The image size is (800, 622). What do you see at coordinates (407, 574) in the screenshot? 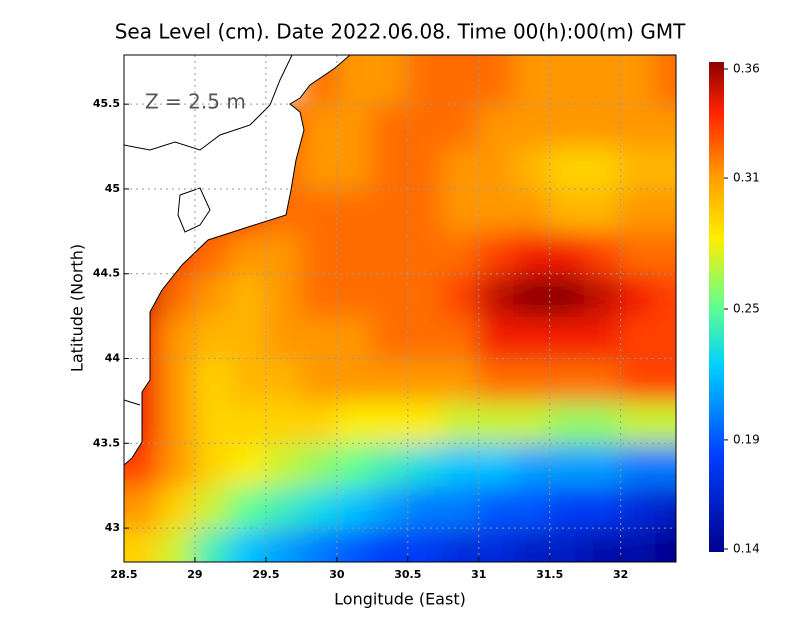
I see `x-tick-label: 30.5` at bounding box center [407, 574].